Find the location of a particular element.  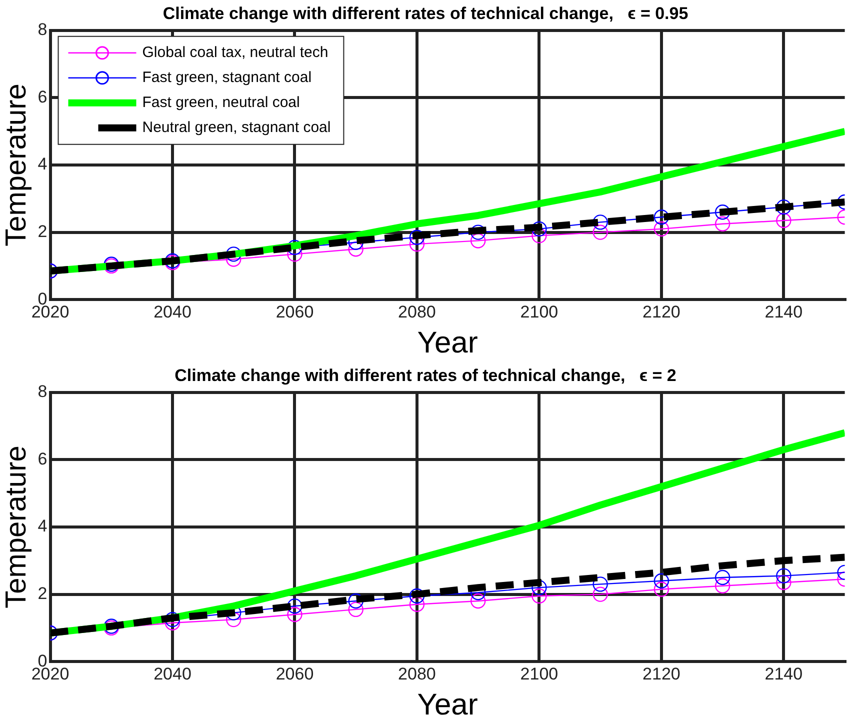

chart-title: Climate change with different rates of technical change, ϵ = 0.95 is located at coordinates (425, 13).